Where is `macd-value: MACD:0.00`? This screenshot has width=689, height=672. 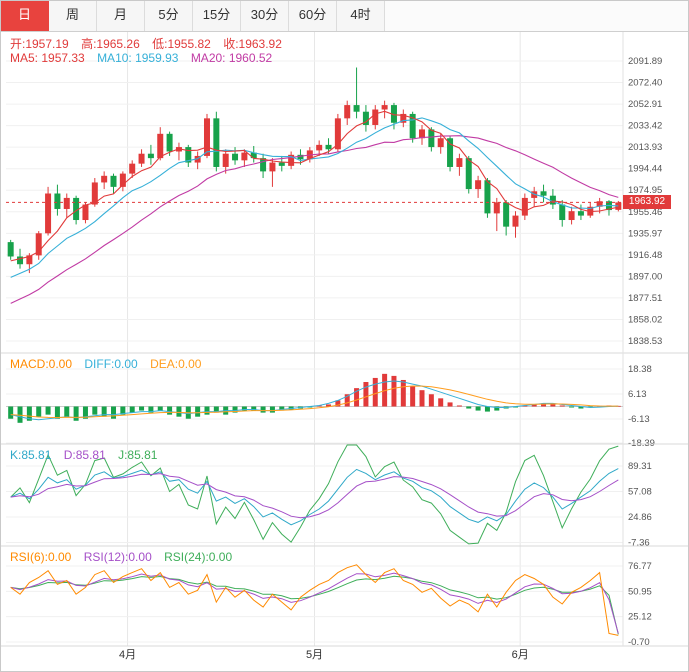 macd-value: MACD:0.00 is located at coordinates (41, 364).